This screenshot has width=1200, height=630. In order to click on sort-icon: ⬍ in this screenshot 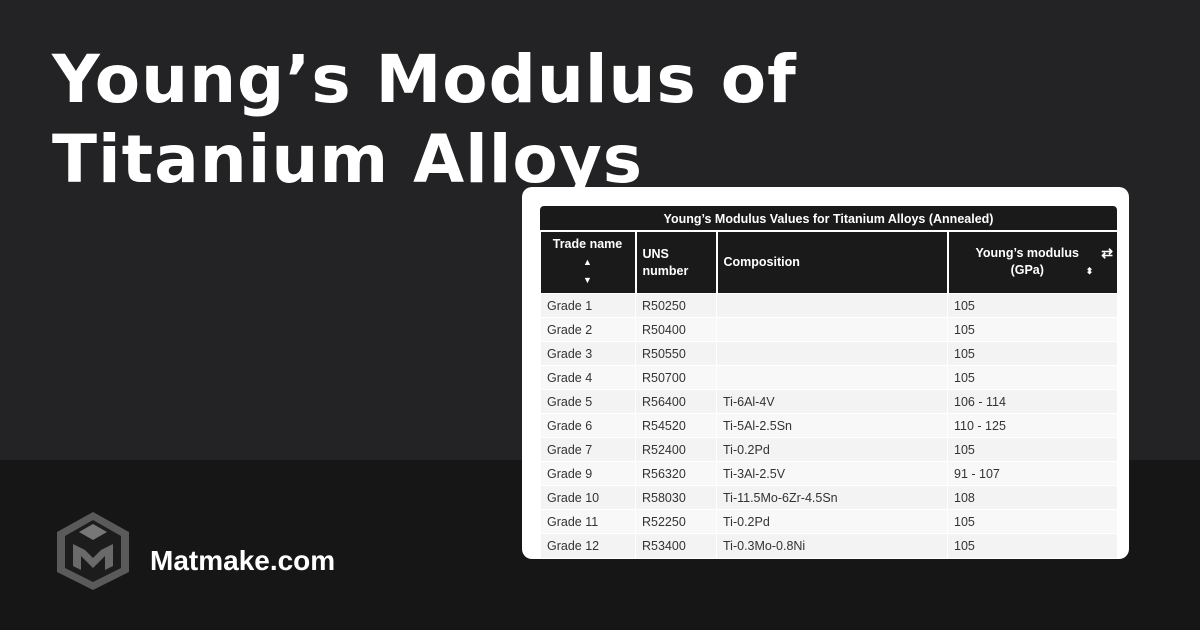, I will do `click(1089, 271)`.